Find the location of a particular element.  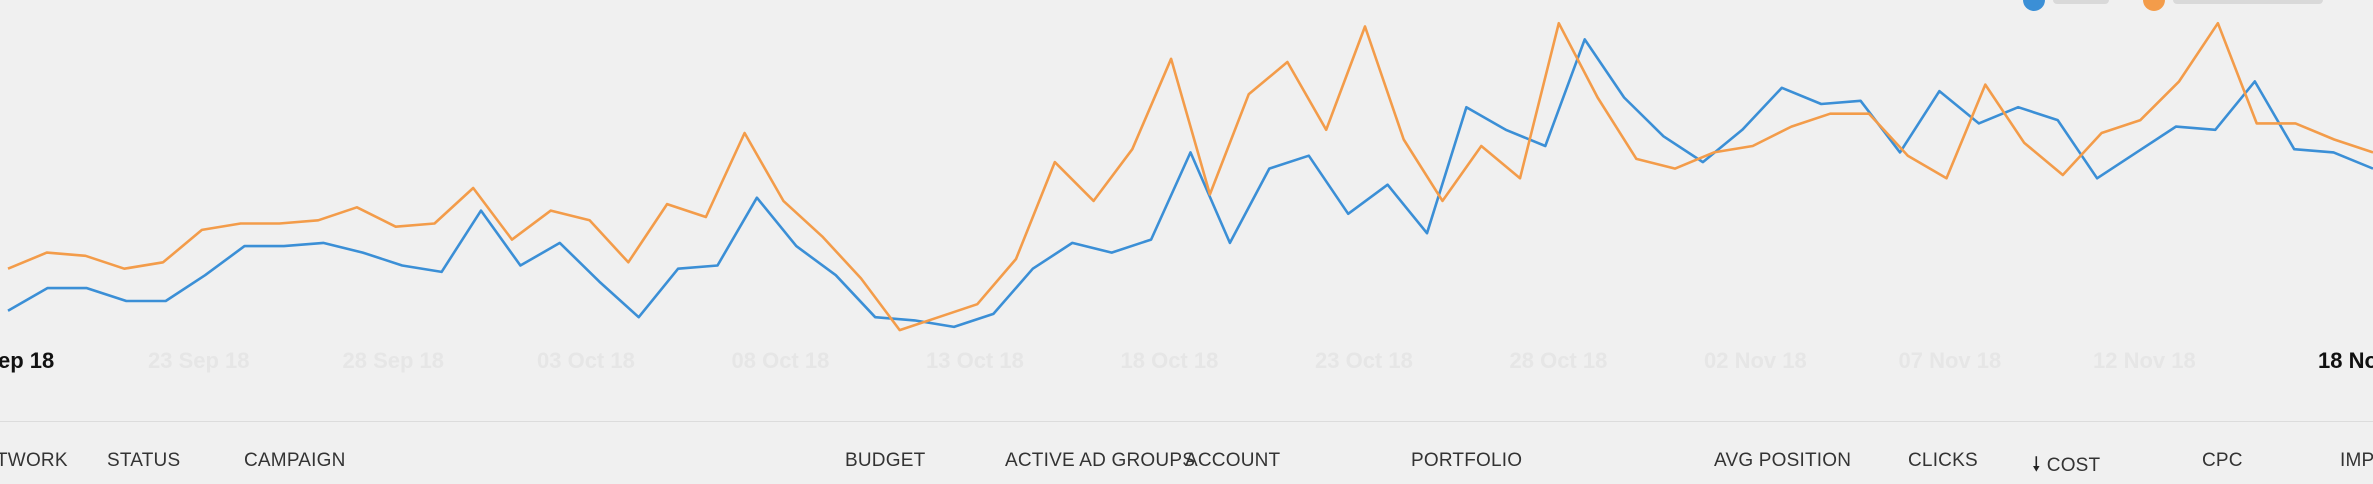

column-header-account: ACCOUNT is located at coordinates (1233, 460).